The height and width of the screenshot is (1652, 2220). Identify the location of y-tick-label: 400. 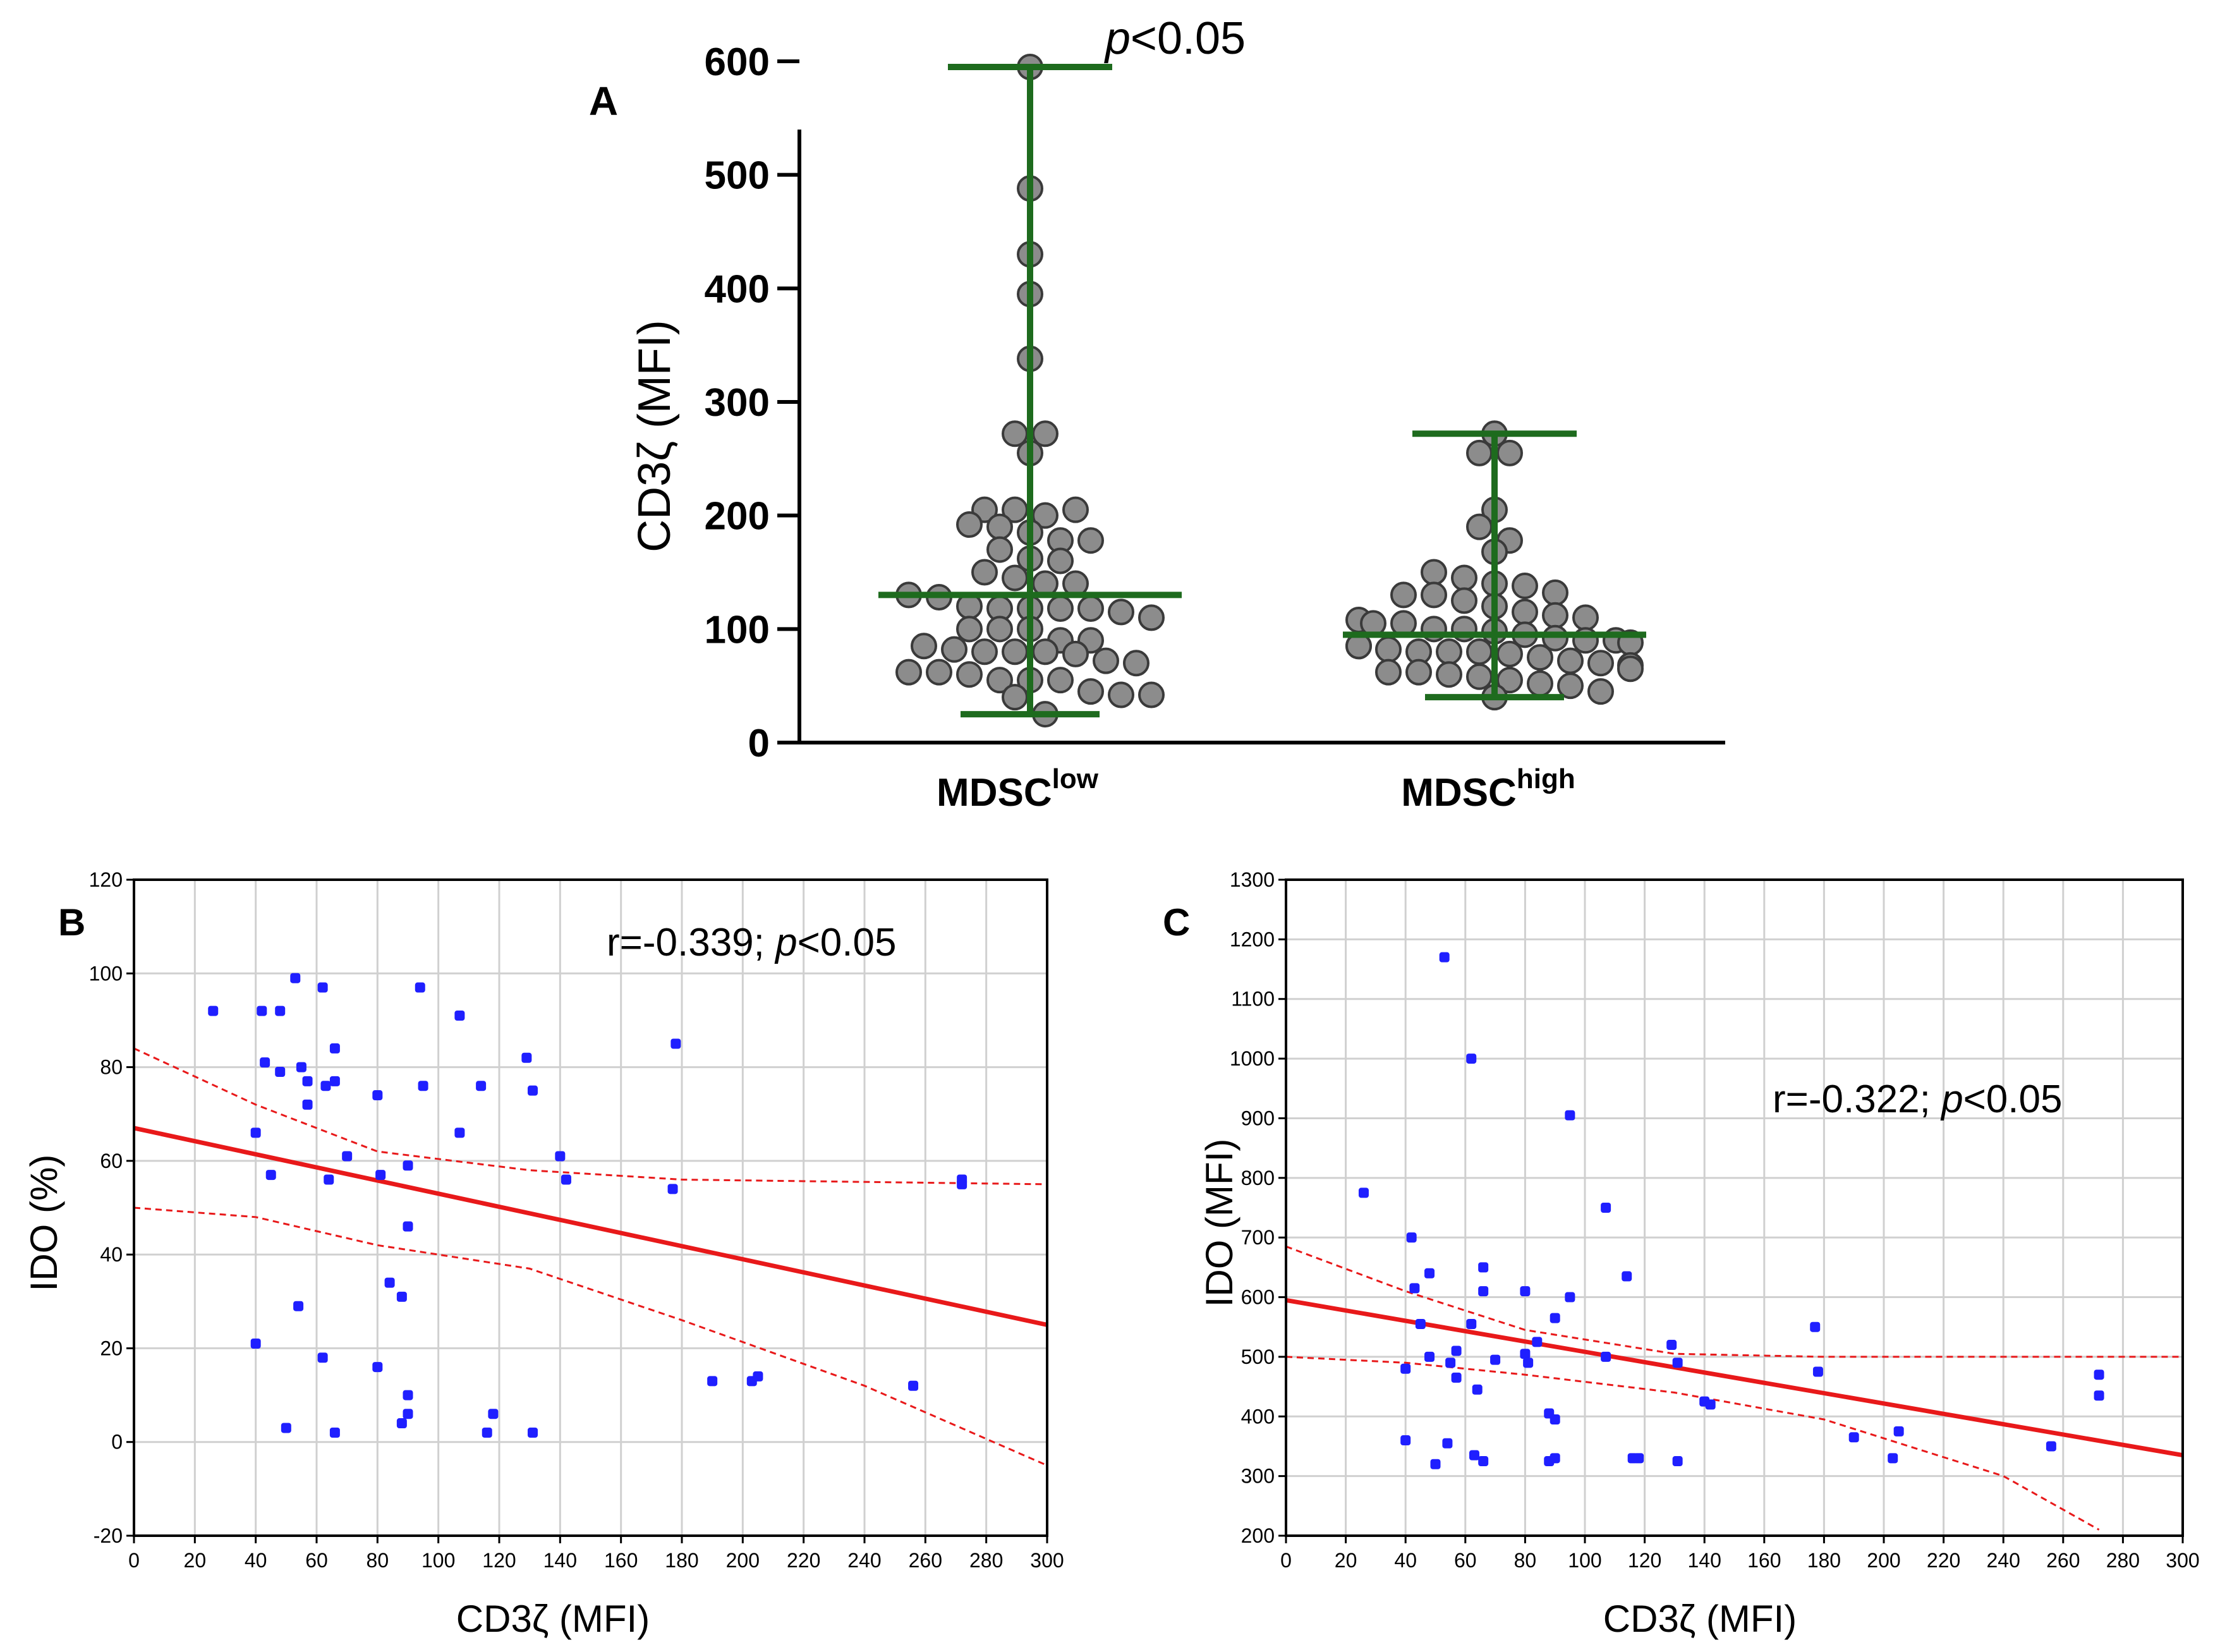
(1258, 1416).